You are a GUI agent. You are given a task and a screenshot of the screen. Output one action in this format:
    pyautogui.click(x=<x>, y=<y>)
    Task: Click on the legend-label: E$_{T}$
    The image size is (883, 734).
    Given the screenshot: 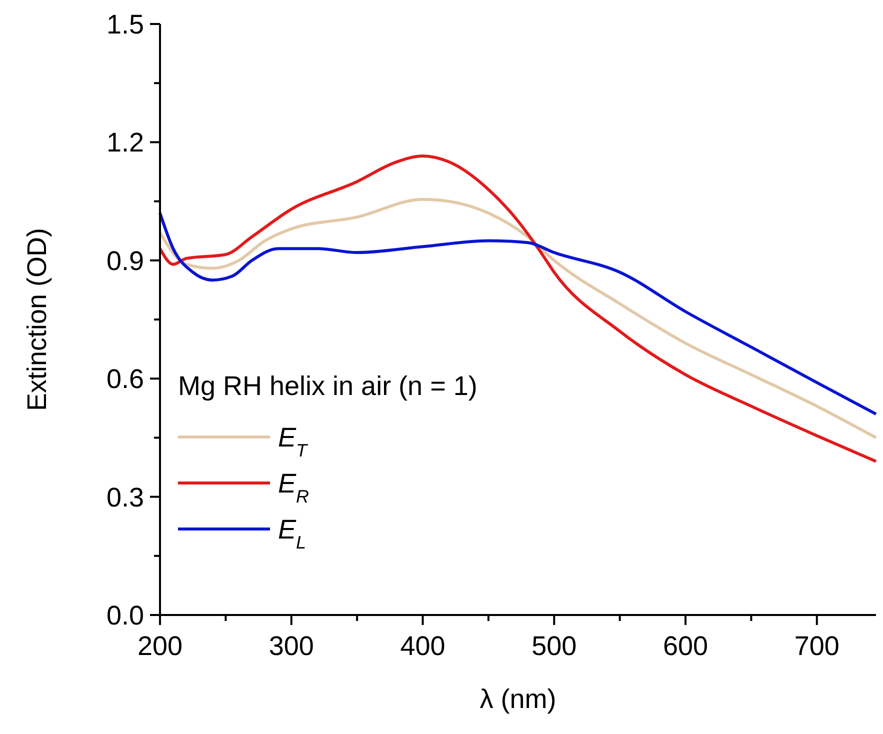 What is the action you would take?
    pyautogui.click(x=294, y=441)
    